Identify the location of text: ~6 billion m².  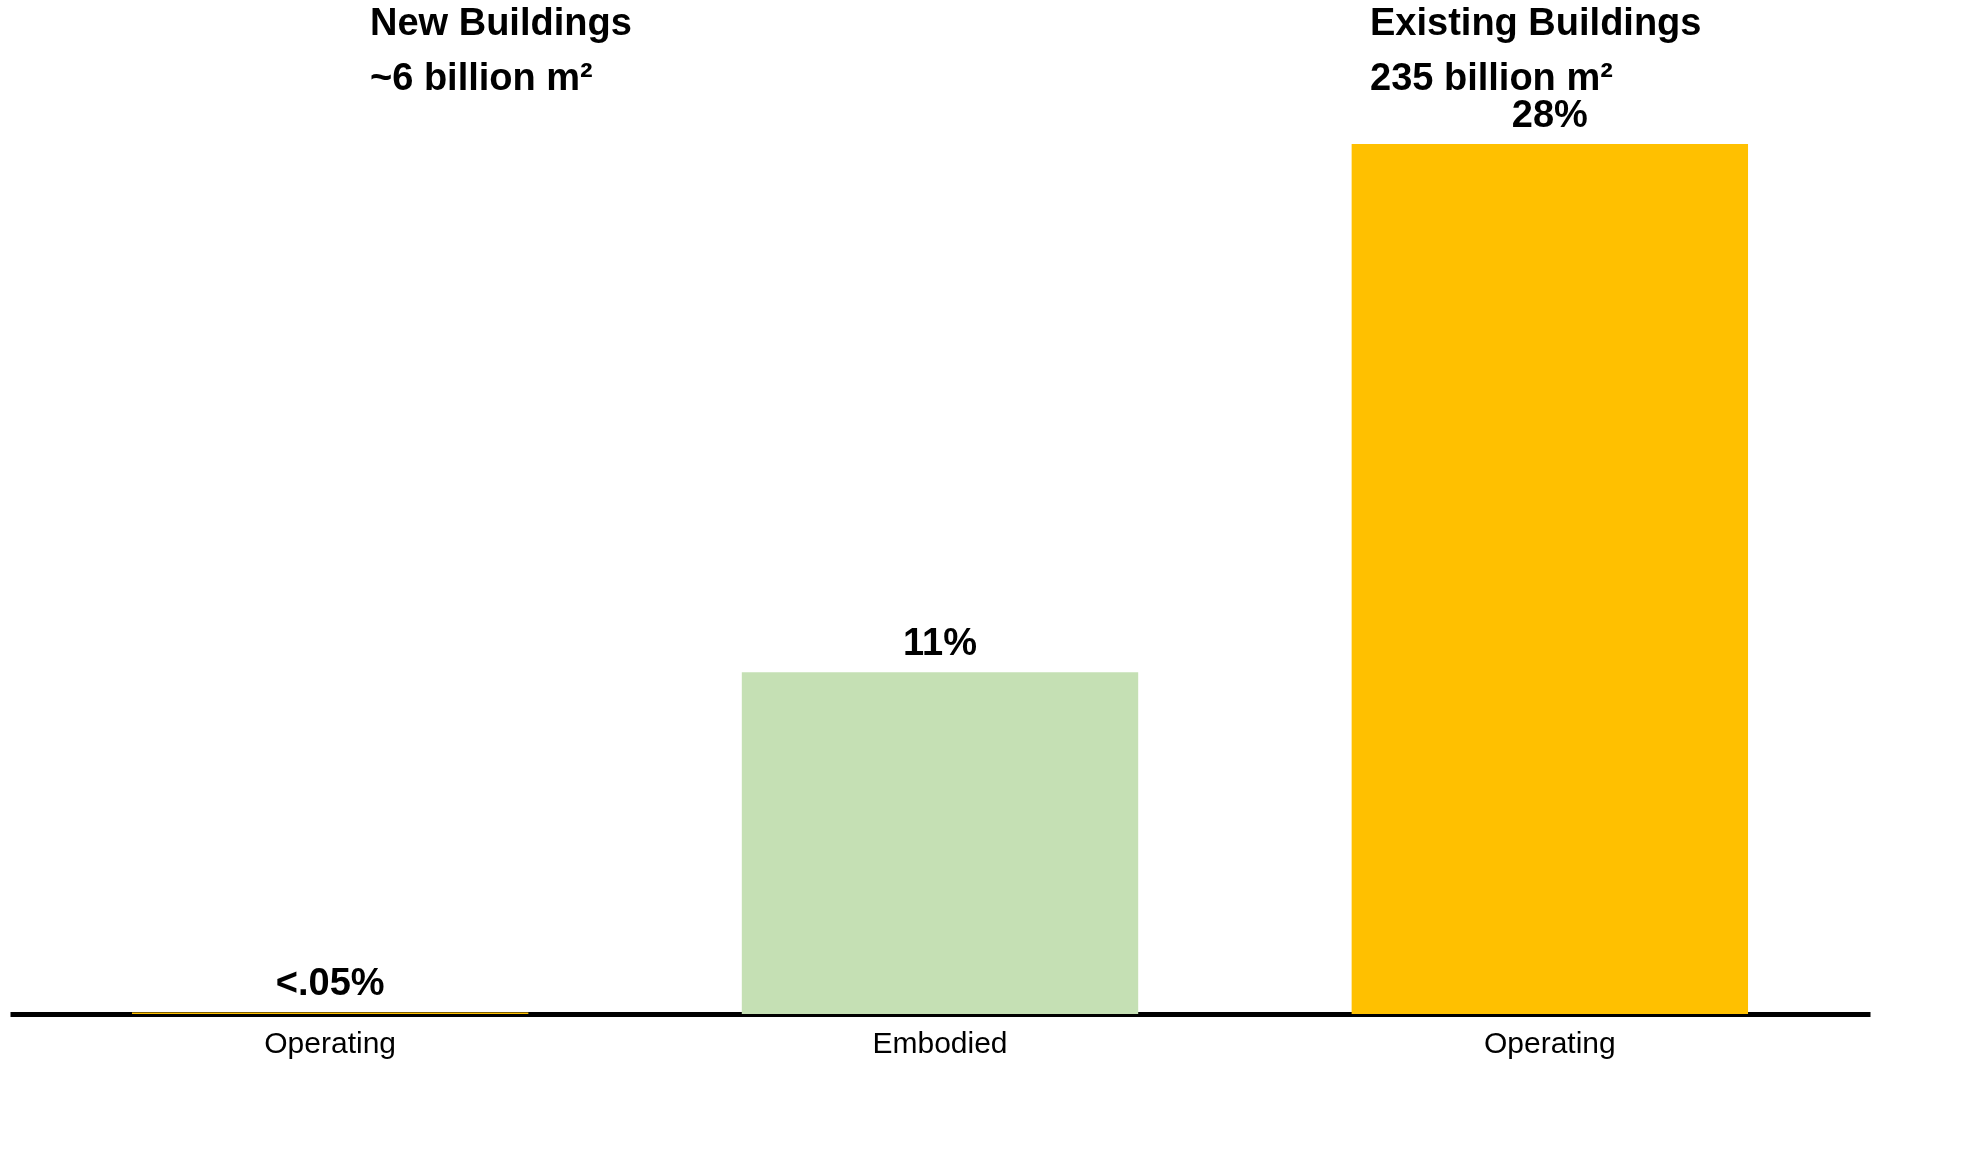
(481, 77).